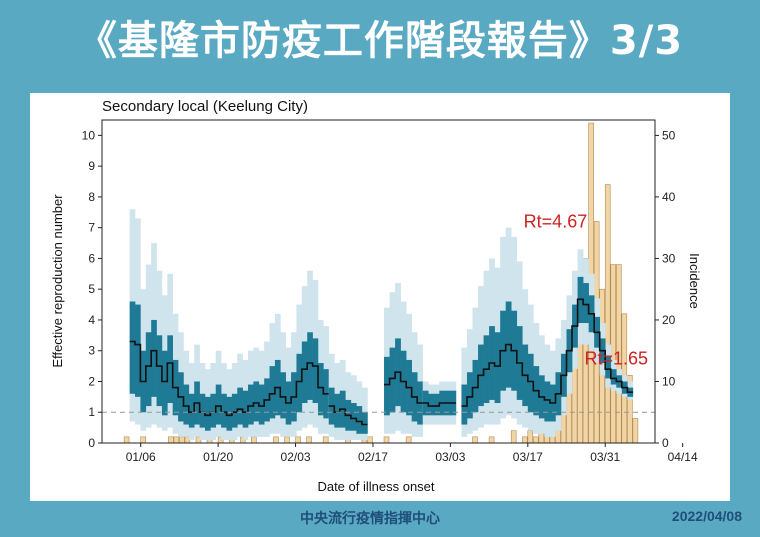 The width and height of the screenshot is (760, 537). I want to click on x-tick-label: 03/17, so click(528, 457).